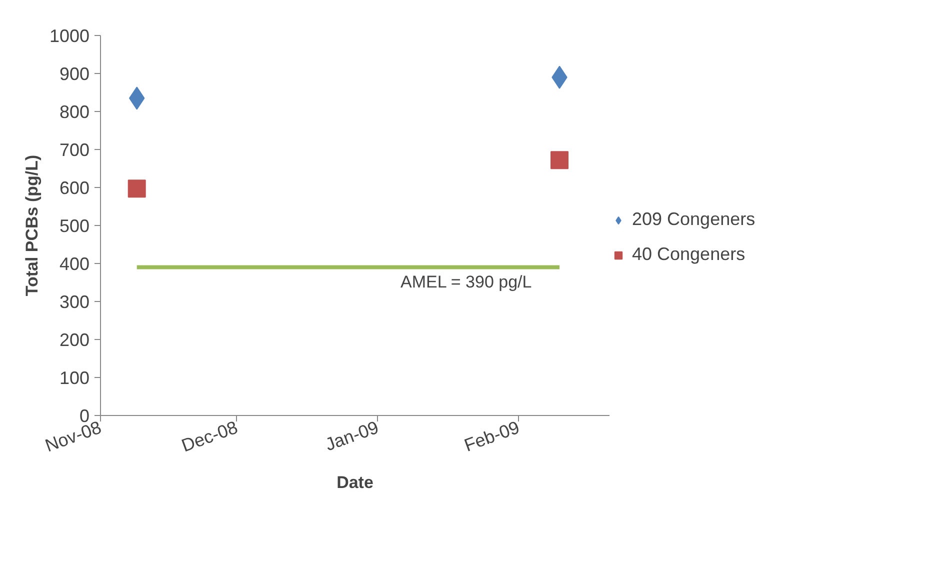 Image resolution: width=949 pixels, height=583 pixels. Describe the element at coordinates (32, 225) in the screenshot. I see `y-axis-title: Total PCBs (pg/L)` at that location.